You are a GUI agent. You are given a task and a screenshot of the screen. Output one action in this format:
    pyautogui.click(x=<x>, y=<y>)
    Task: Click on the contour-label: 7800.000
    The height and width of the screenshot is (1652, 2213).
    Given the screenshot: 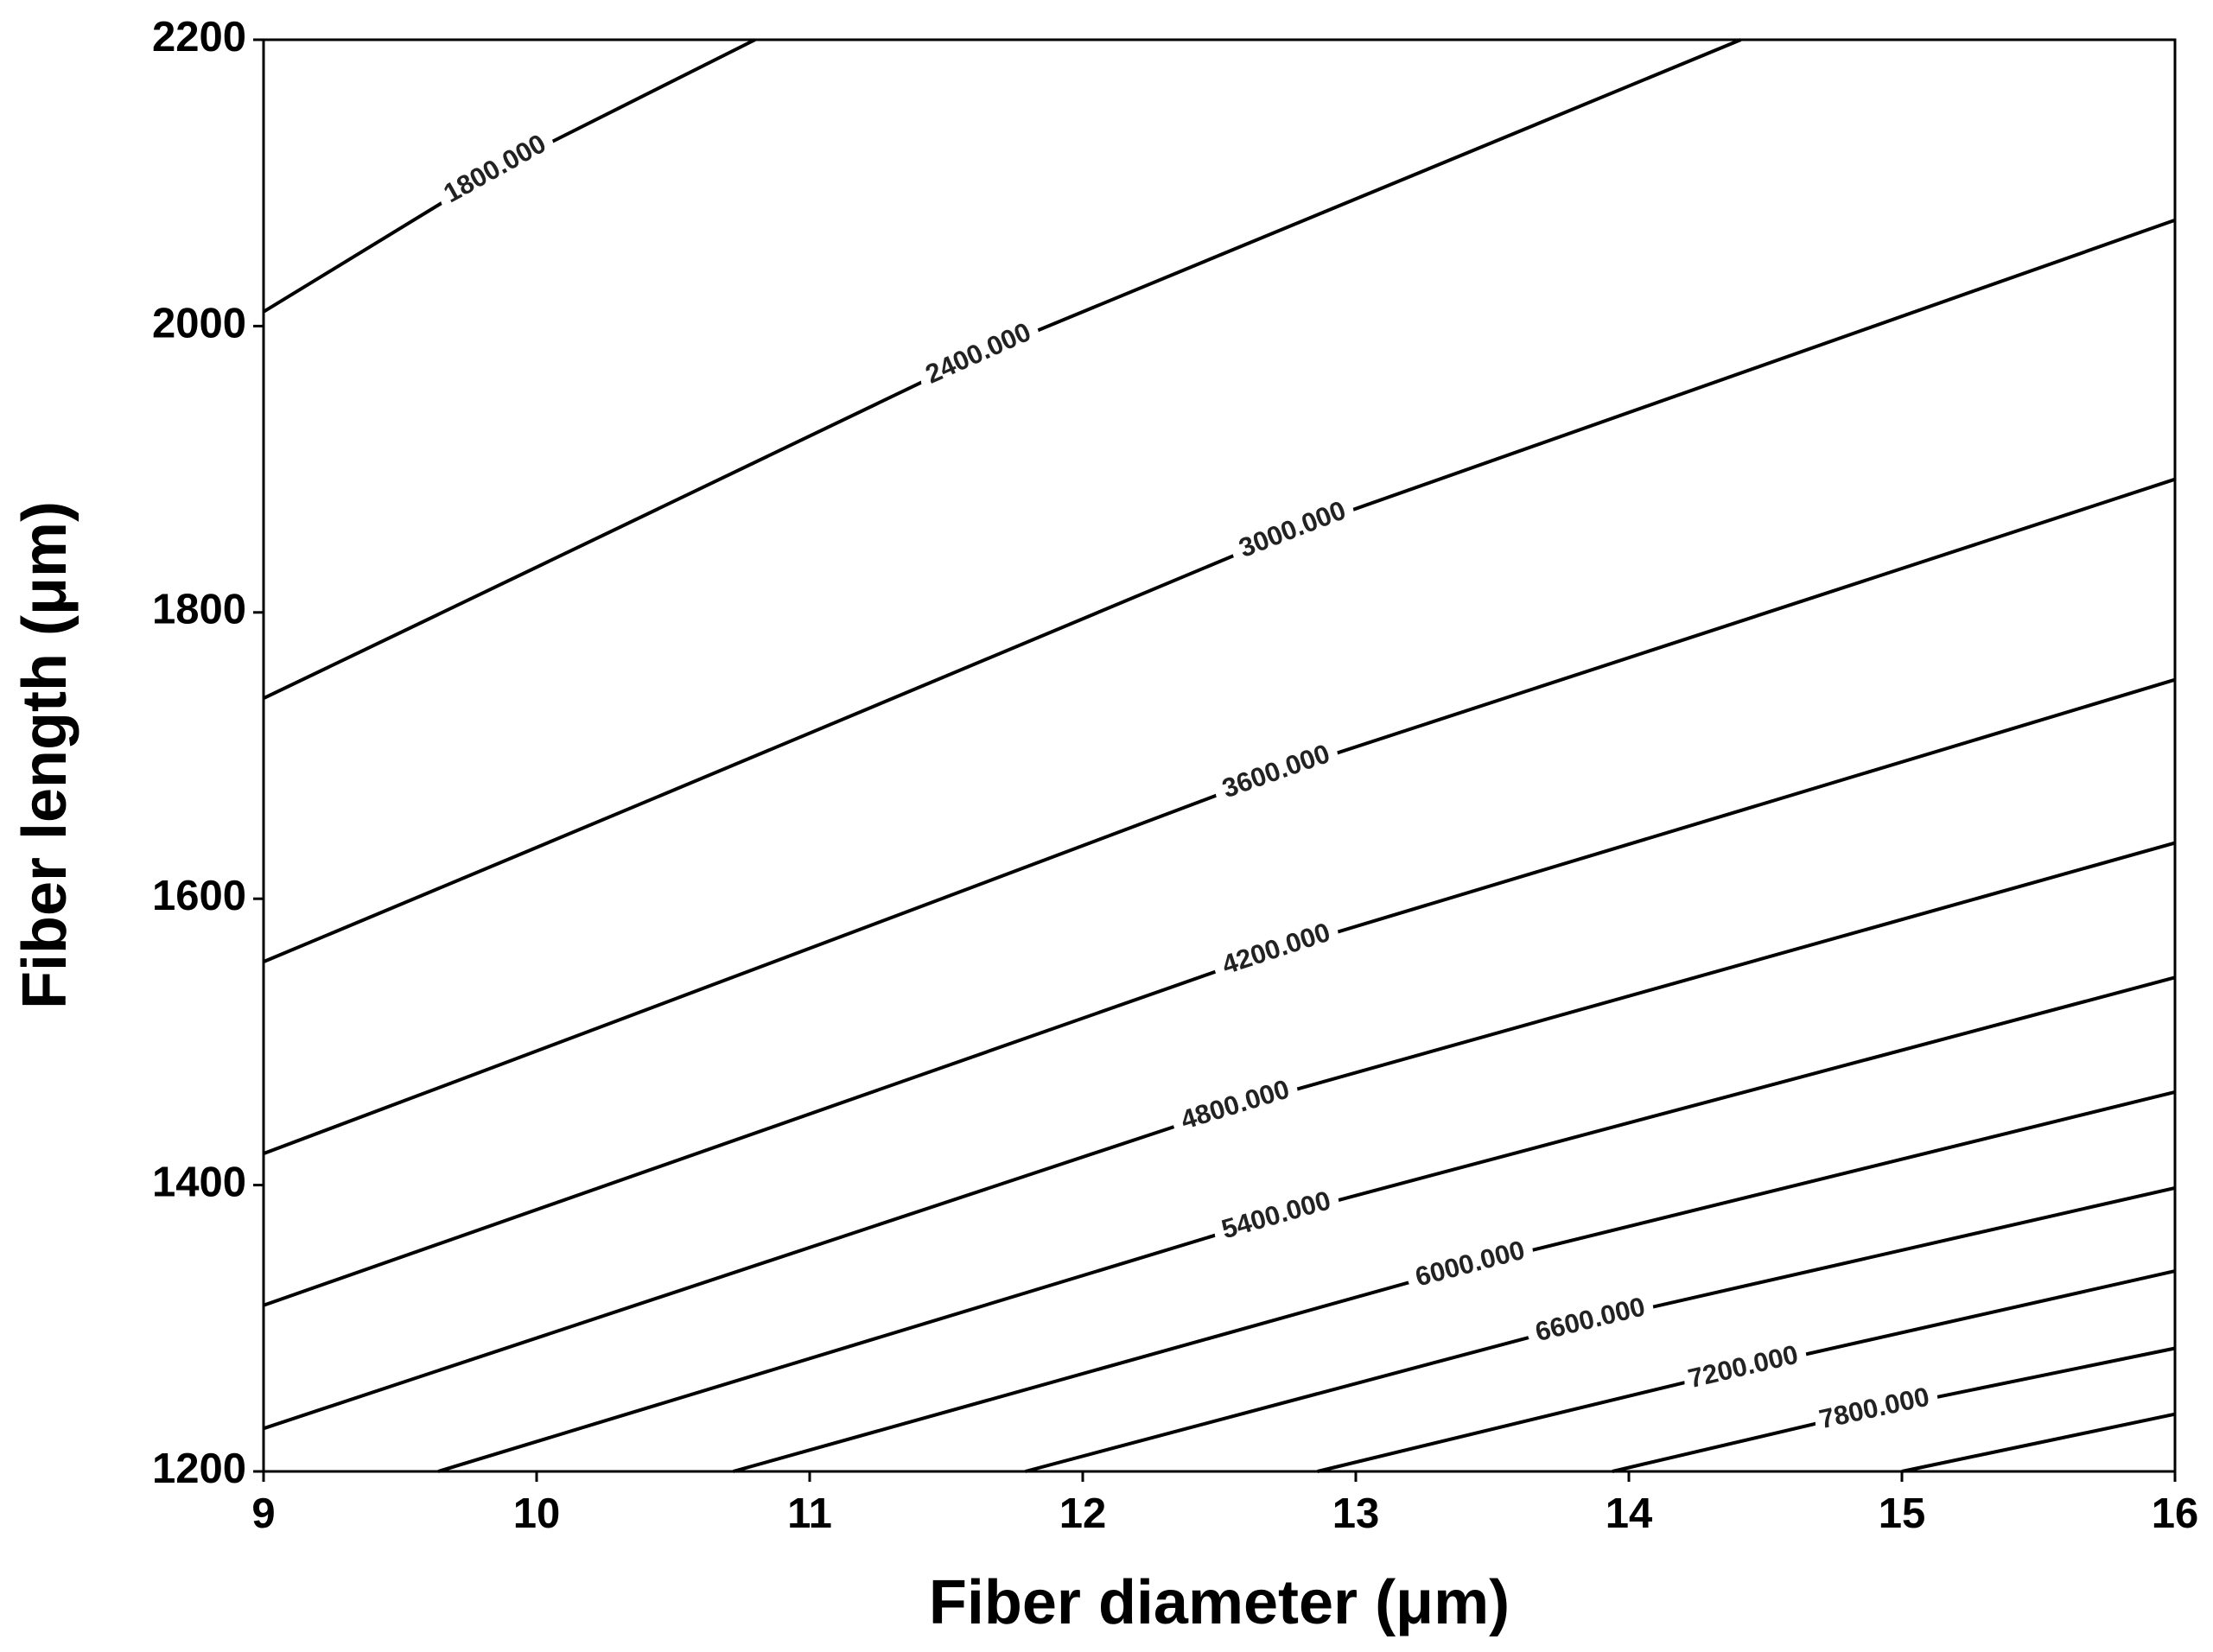 What is the action you would take?
    pyautogui.click(x=1874, y=1409)
    